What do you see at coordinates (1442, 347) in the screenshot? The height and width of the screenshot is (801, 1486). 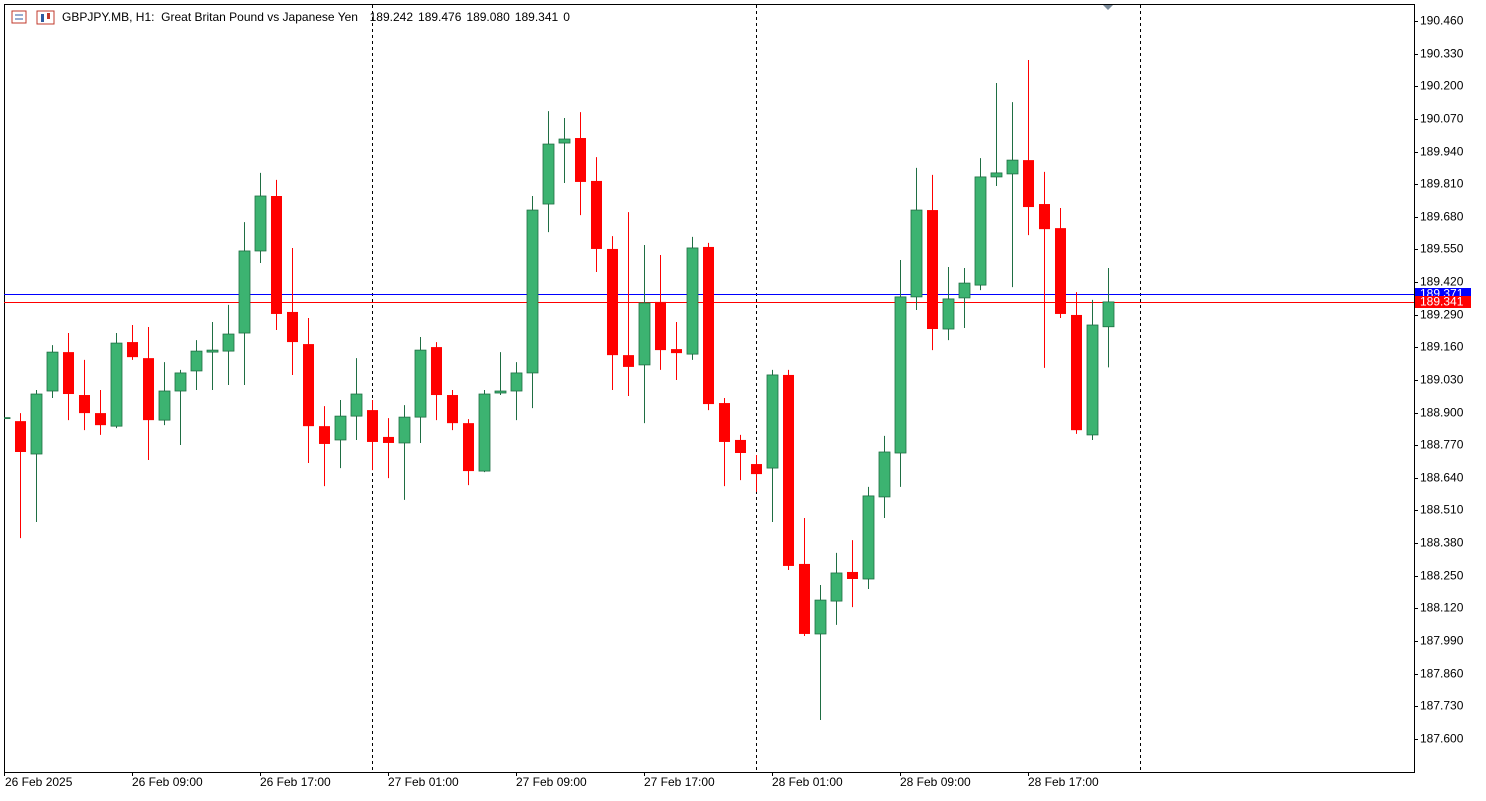 I see `y-tick-label: 189.160` at bounding box center [1442, 347].